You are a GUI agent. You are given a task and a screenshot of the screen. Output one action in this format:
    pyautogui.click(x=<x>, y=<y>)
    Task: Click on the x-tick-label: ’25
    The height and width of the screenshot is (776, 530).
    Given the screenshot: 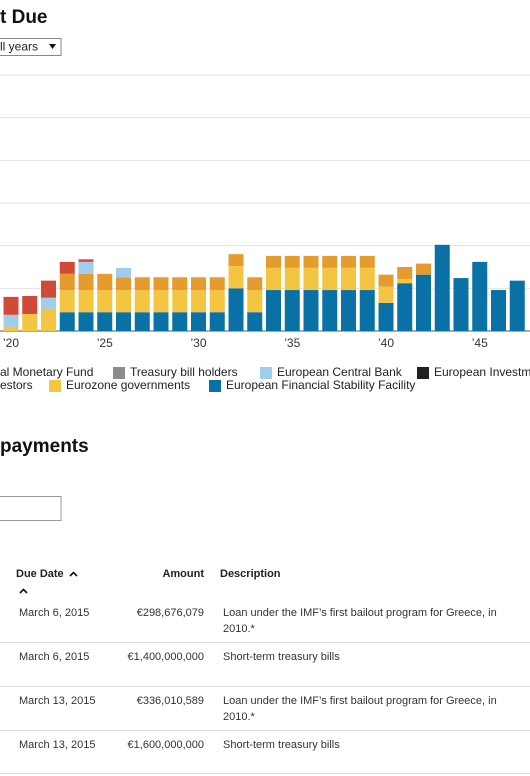 What is the action you would take?
    pyautogui.click(x=105, y=343)
    